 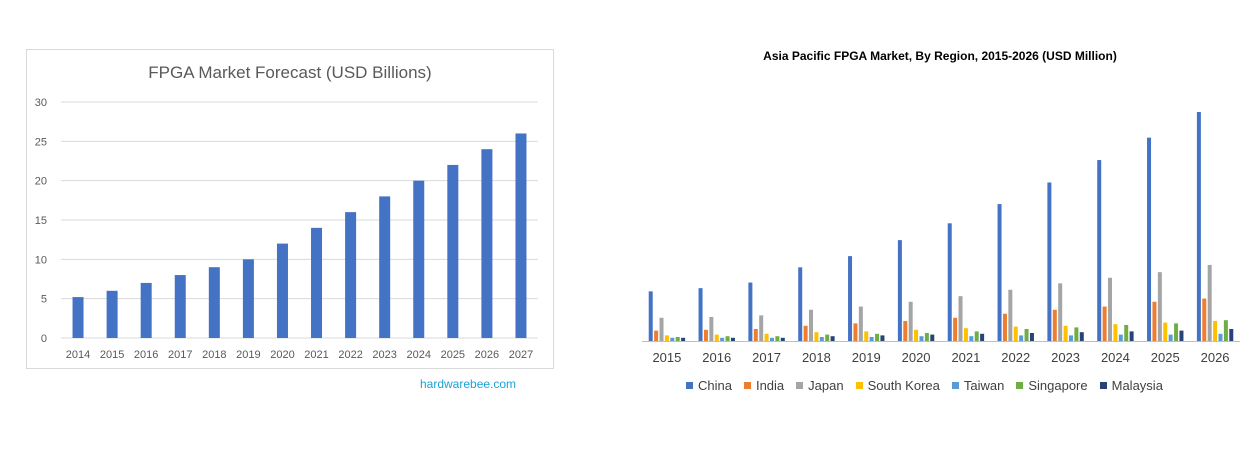 I want to click on x-tick-label: 2017, so click(x=766, y=357).